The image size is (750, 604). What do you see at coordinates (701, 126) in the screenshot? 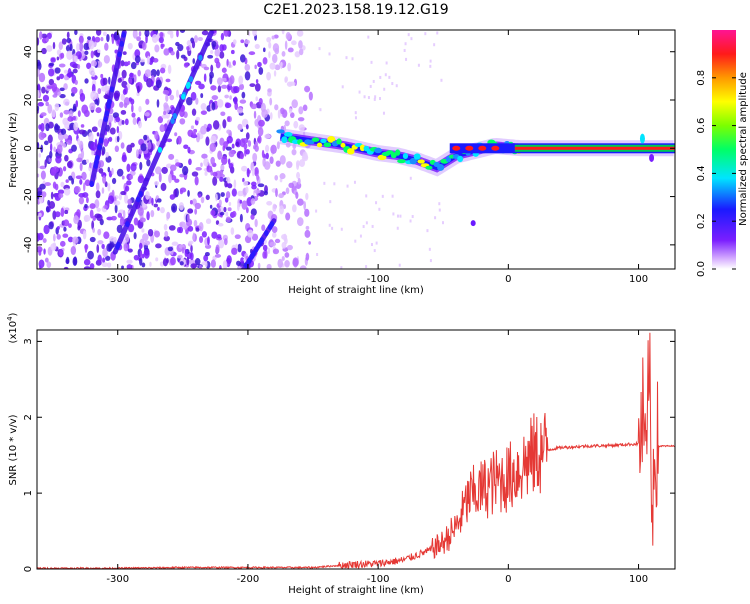
I see `colorbar-tick-label: 0.6` at bounding box center [701, 126].